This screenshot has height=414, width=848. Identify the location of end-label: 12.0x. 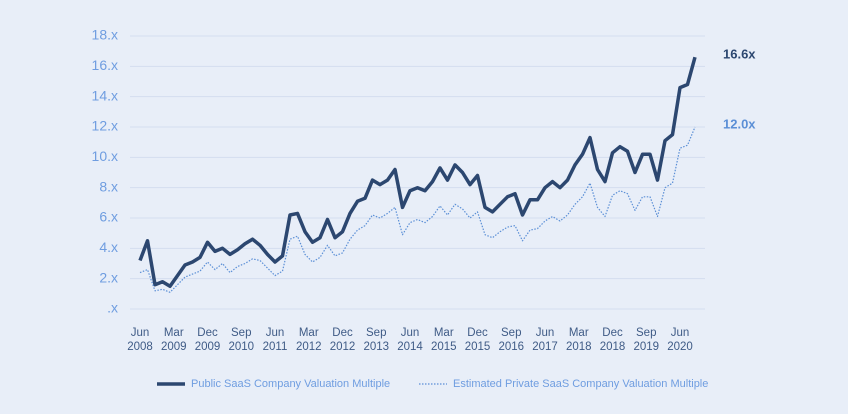
(739, 123).